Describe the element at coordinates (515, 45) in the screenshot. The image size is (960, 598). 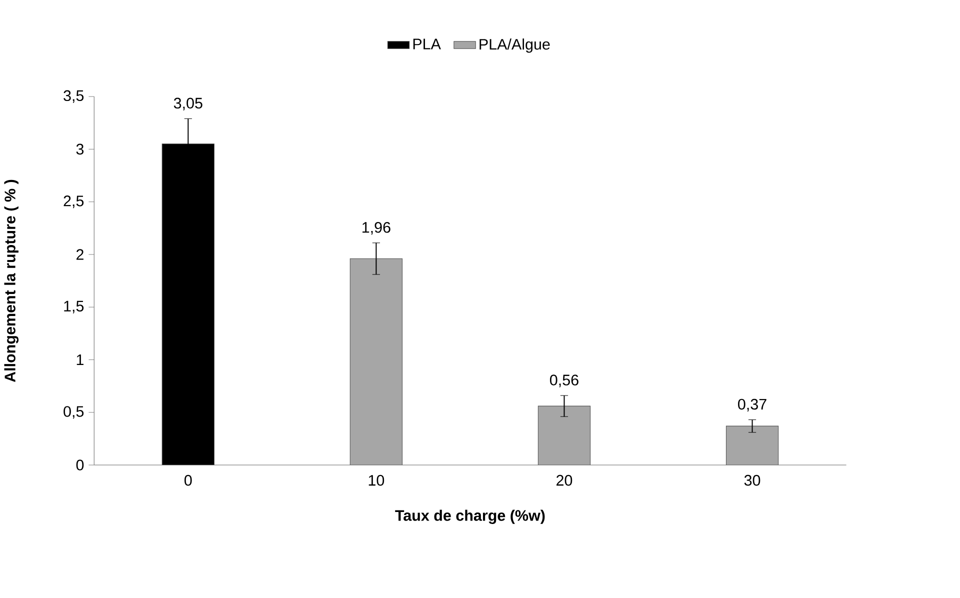
I see `legend-label: PLA/Algue` at that location.